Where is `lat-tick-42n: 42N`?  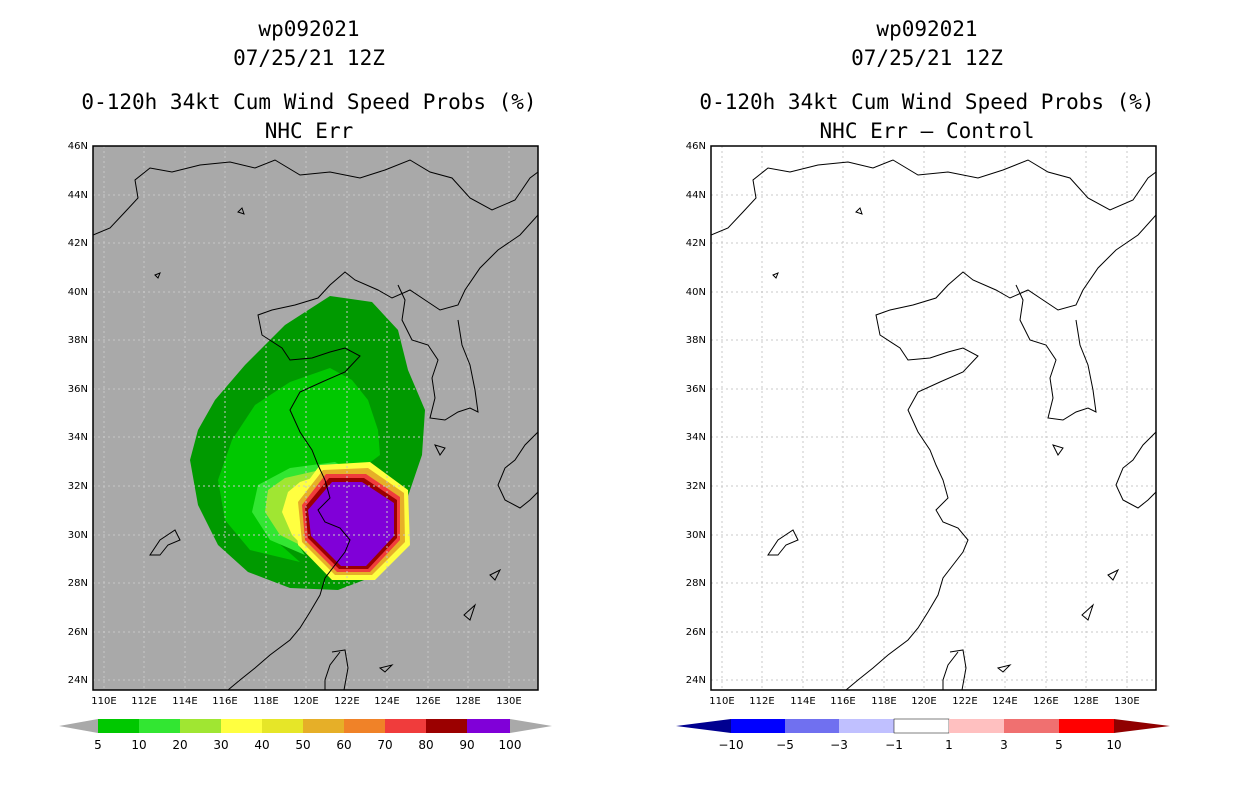
lat-tick-42n: 42N is located at coordinates (78, 243).